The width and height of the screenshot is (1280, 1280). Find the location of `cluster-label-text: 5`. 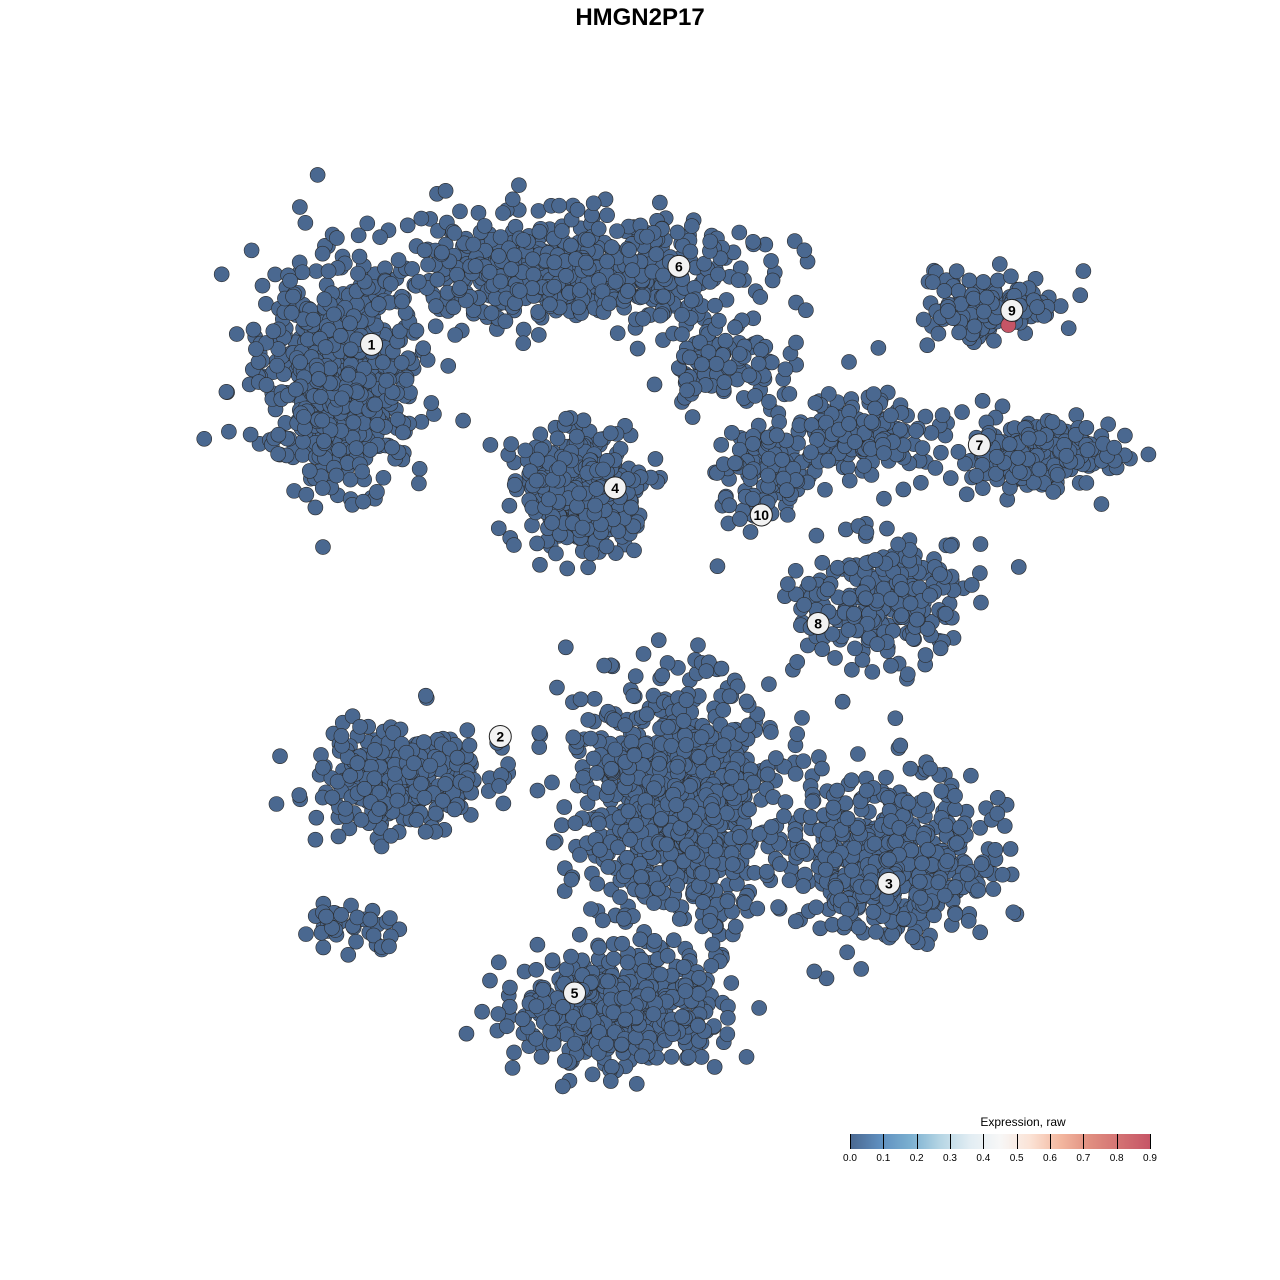

cluster-label-text: 5 is located at coordinates (575, 993).